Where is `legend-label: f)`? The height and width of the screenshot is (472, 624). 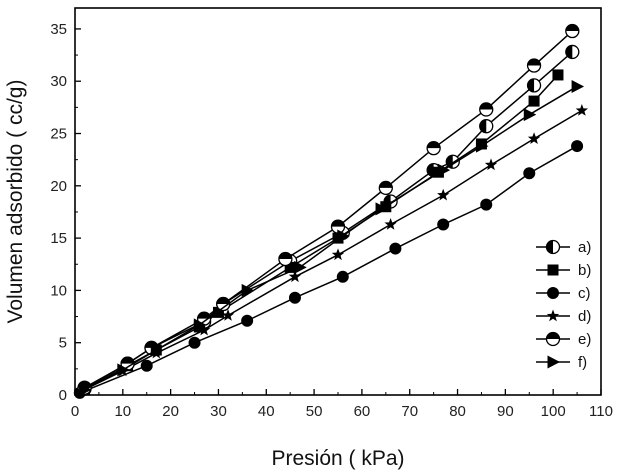 legend-label: f) is located at coordinates (582, 362).